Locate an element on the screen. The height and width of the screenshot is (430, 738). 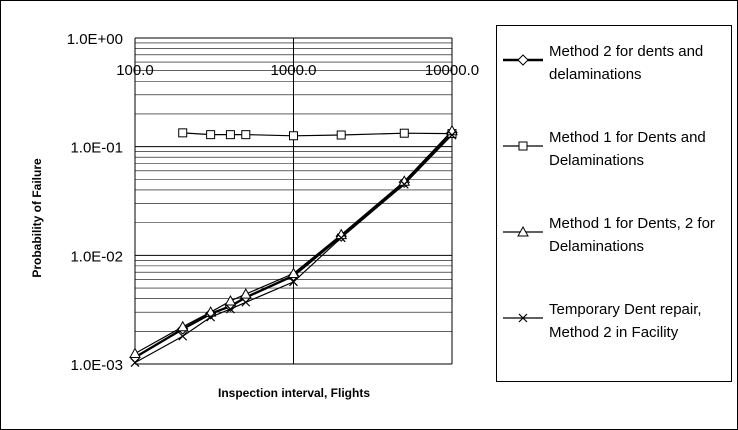
legend-marker-square-icon is located at coordinates (523, 146).